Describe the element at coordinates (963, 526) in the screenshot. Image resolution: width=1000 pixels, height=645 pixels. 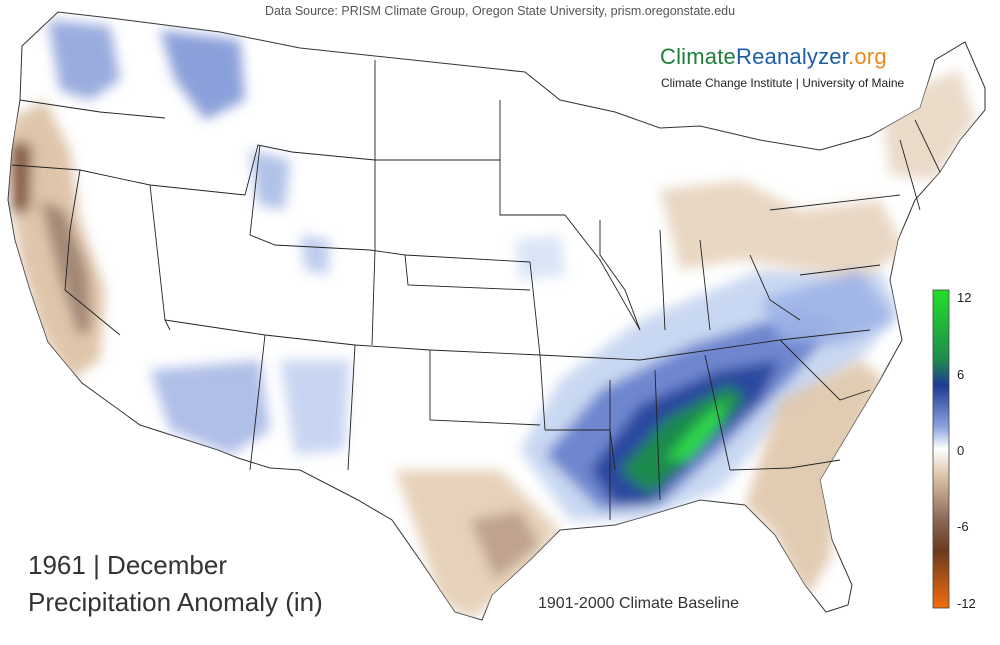
I see `colorbar-tick-label: -6` at that location.